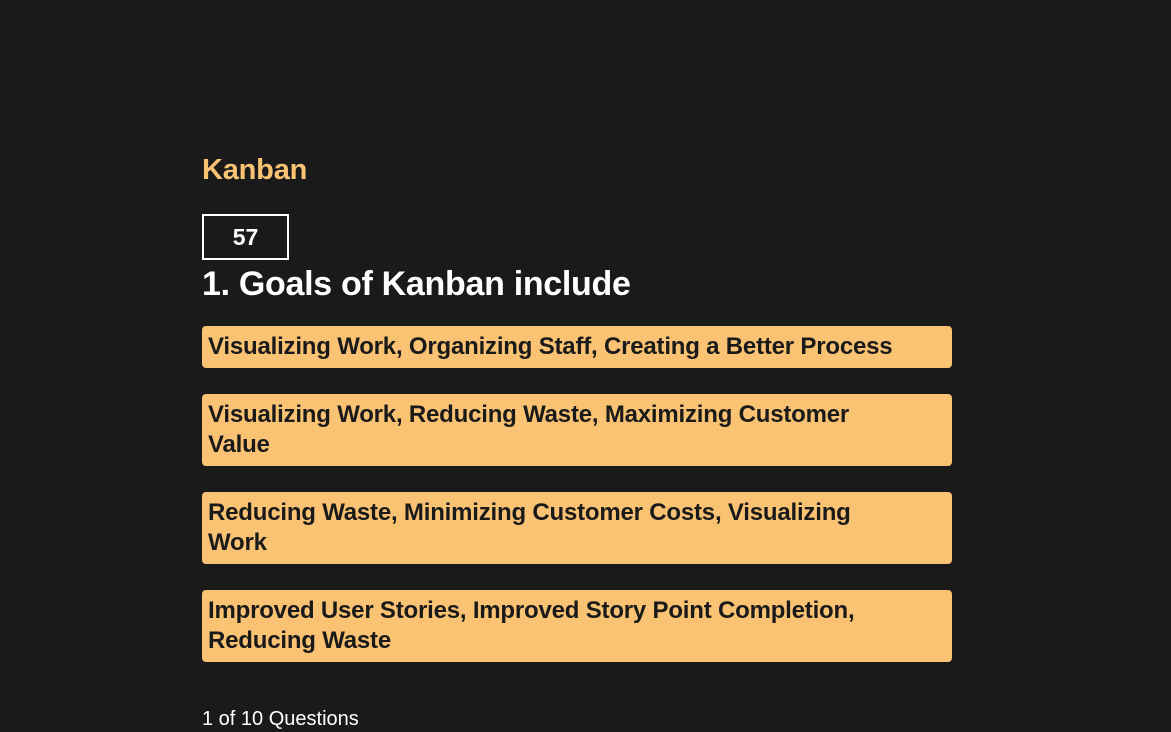  What do you see at coordinates (245, 237) in the screenshot?
I see `timer-display: 57` at bounding box center [245, 237].